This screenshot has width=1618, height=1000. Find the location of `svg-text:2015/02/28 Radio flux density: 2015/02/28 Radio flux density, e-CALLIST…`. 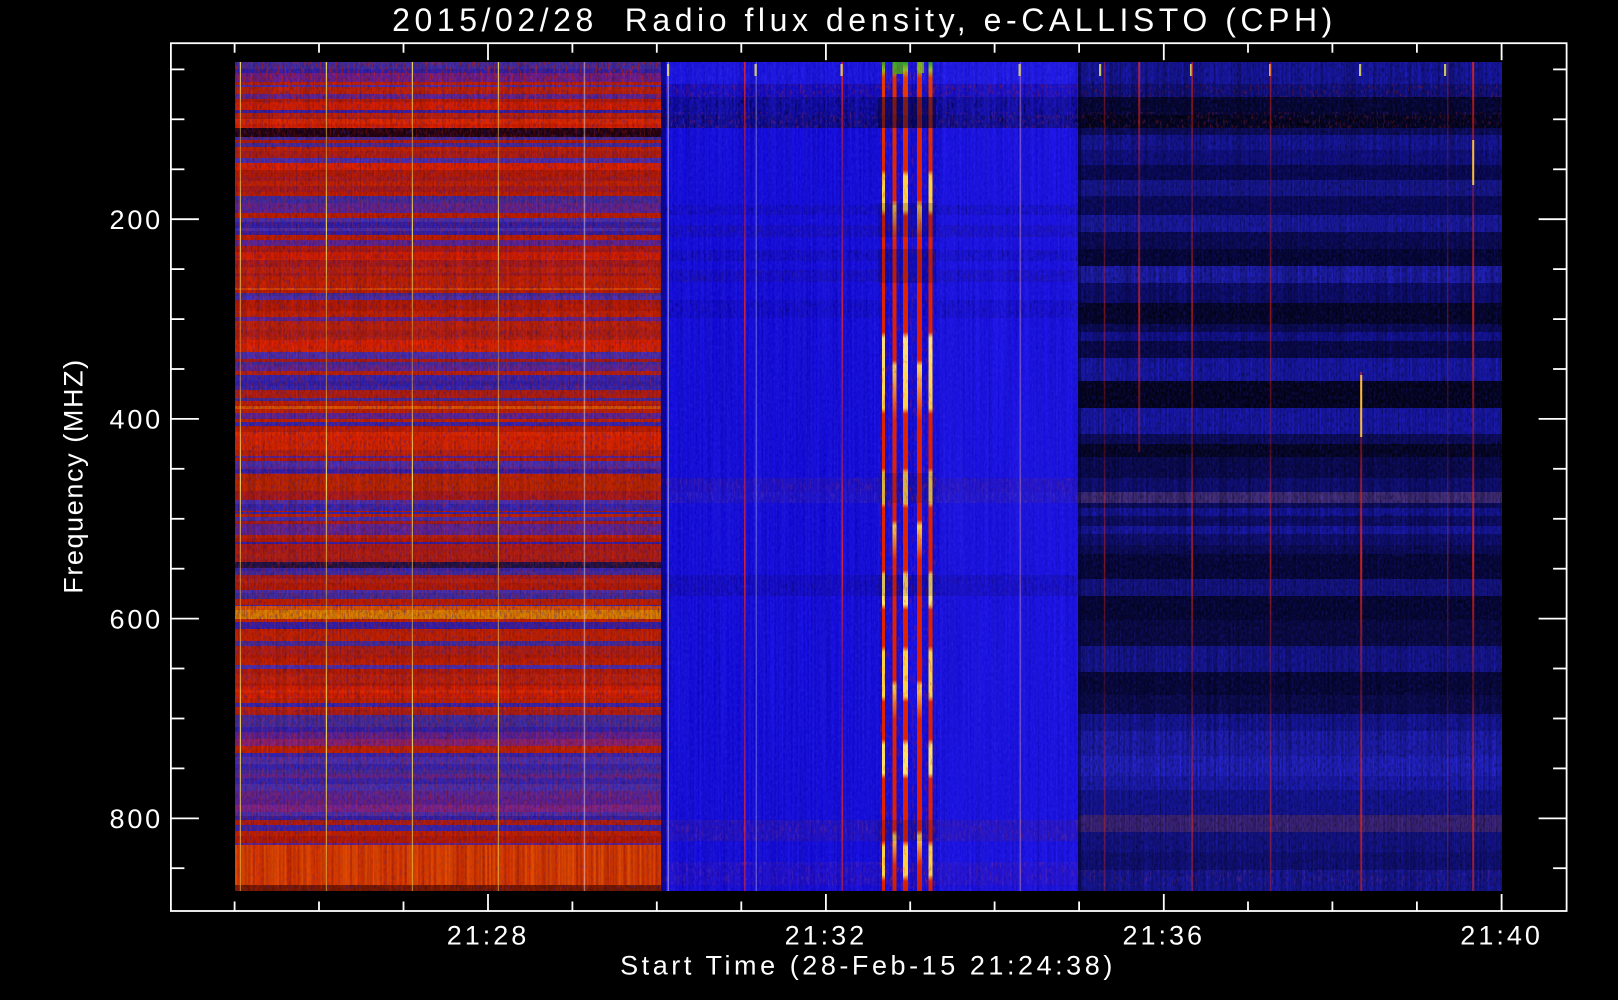

svg-text:2015/02/28 Radio flux density: 2015/02/28 Radio flux density, e-CALLIST… is located at coordinates (864, 20).